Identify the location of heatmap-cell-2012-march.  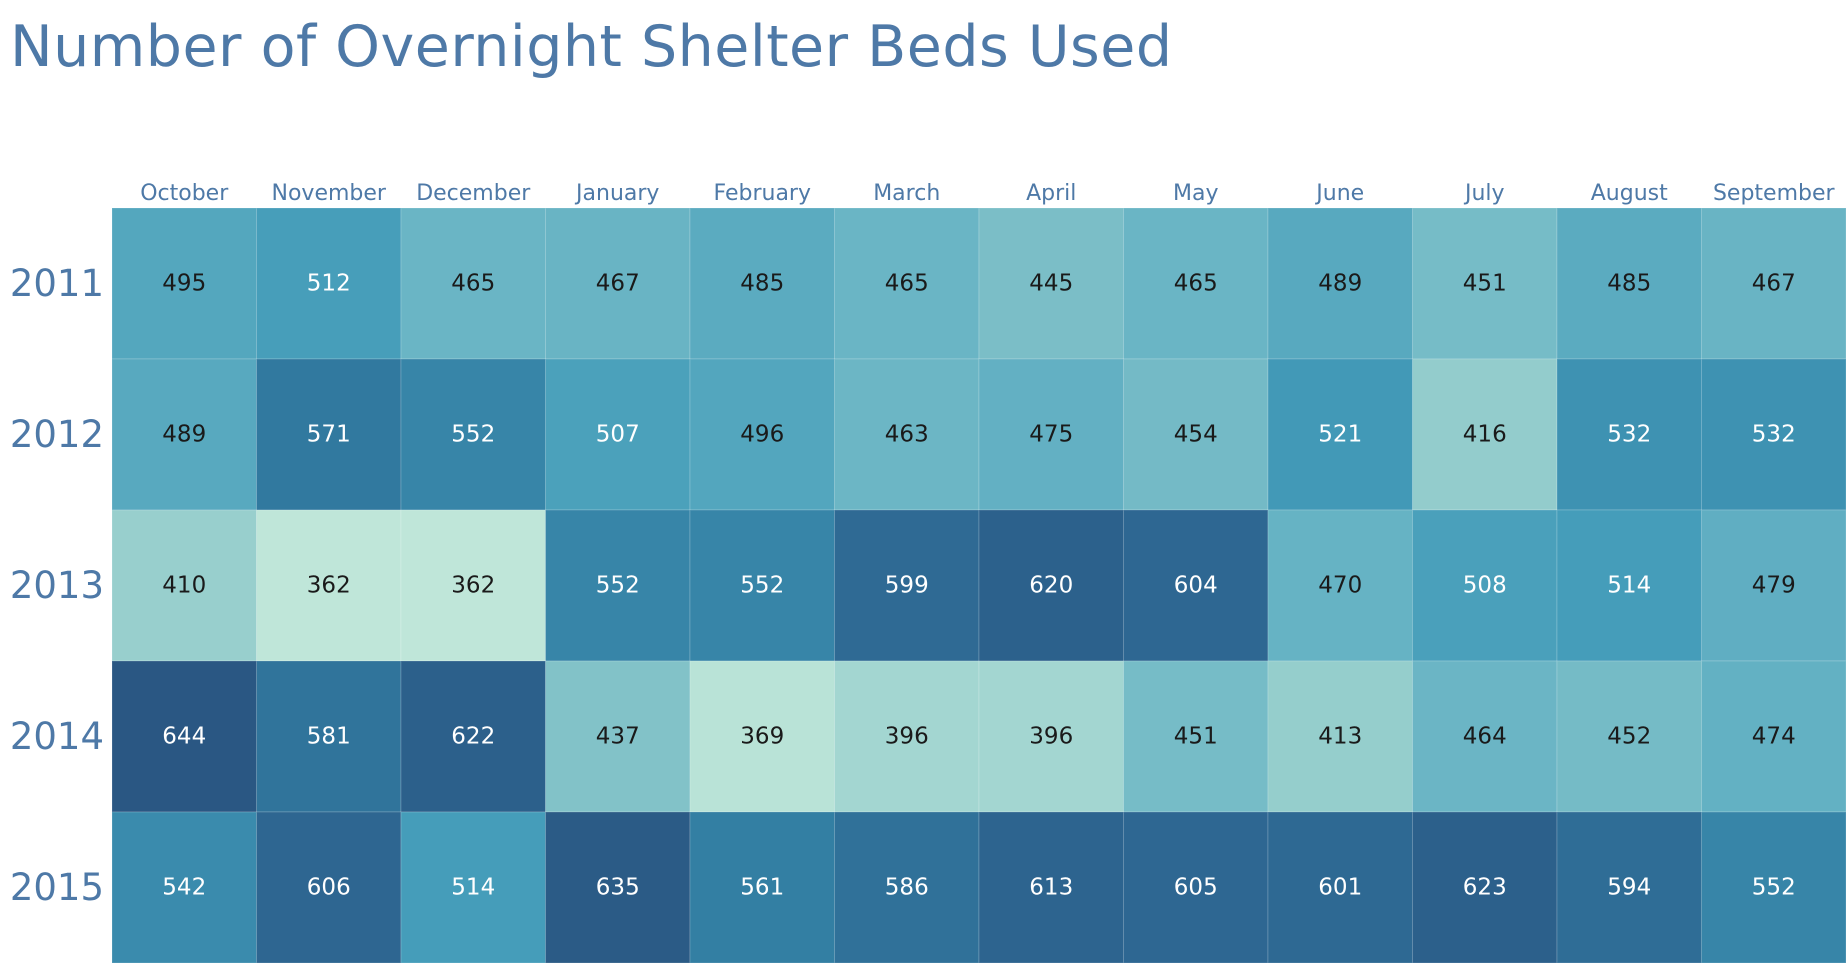
(907, 434).